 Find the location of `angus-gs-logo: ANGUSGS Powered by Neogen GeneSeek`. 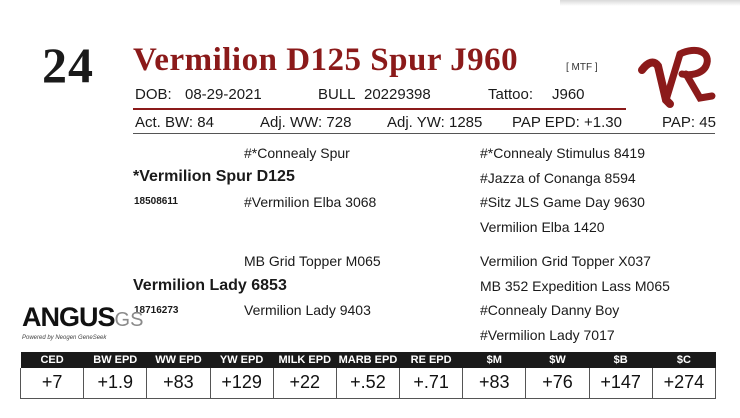

angus-gs-logo: ANGUSGS Powered by Neogen GeneSeek is located at coordinates (83, 322).